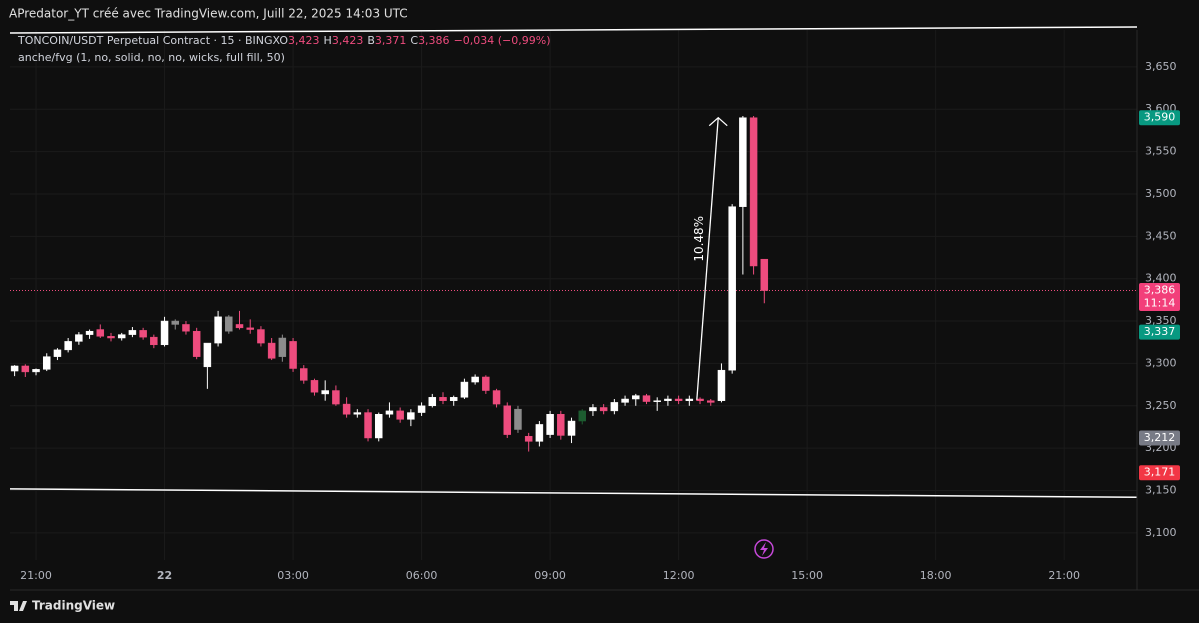 Image resolution: width=1199 pixels, height=623 pixels. Describe the element at coordinates (391, 40) in the screenshot. I see `ohlc-value: 3,371` at that location.